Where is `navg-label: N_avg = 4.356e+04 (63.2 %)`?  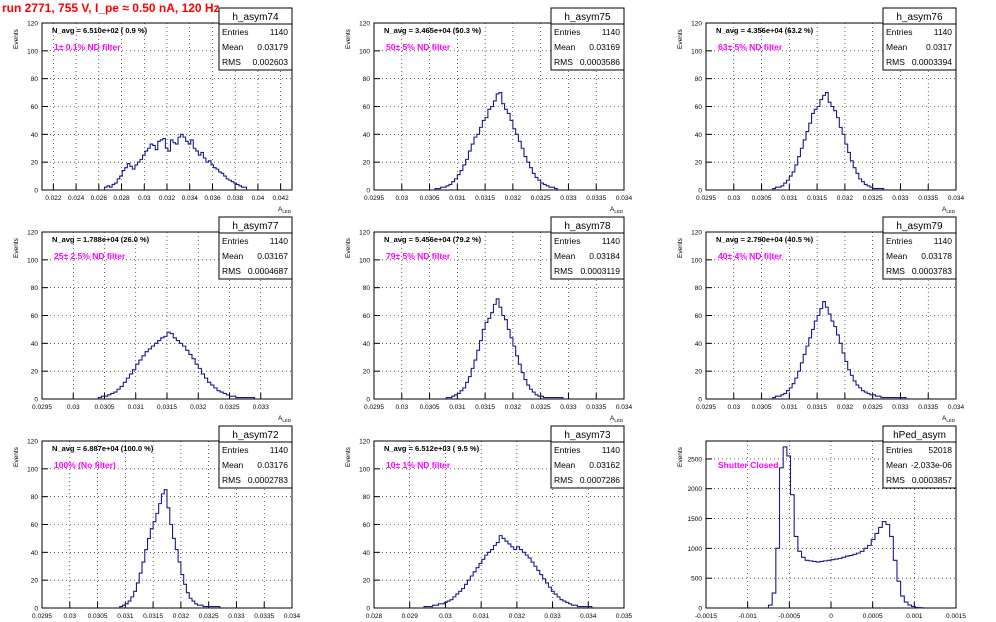
navg-label: N_avg = 4.356e+04 (63.2 %) is located at coordinates (765, 30).